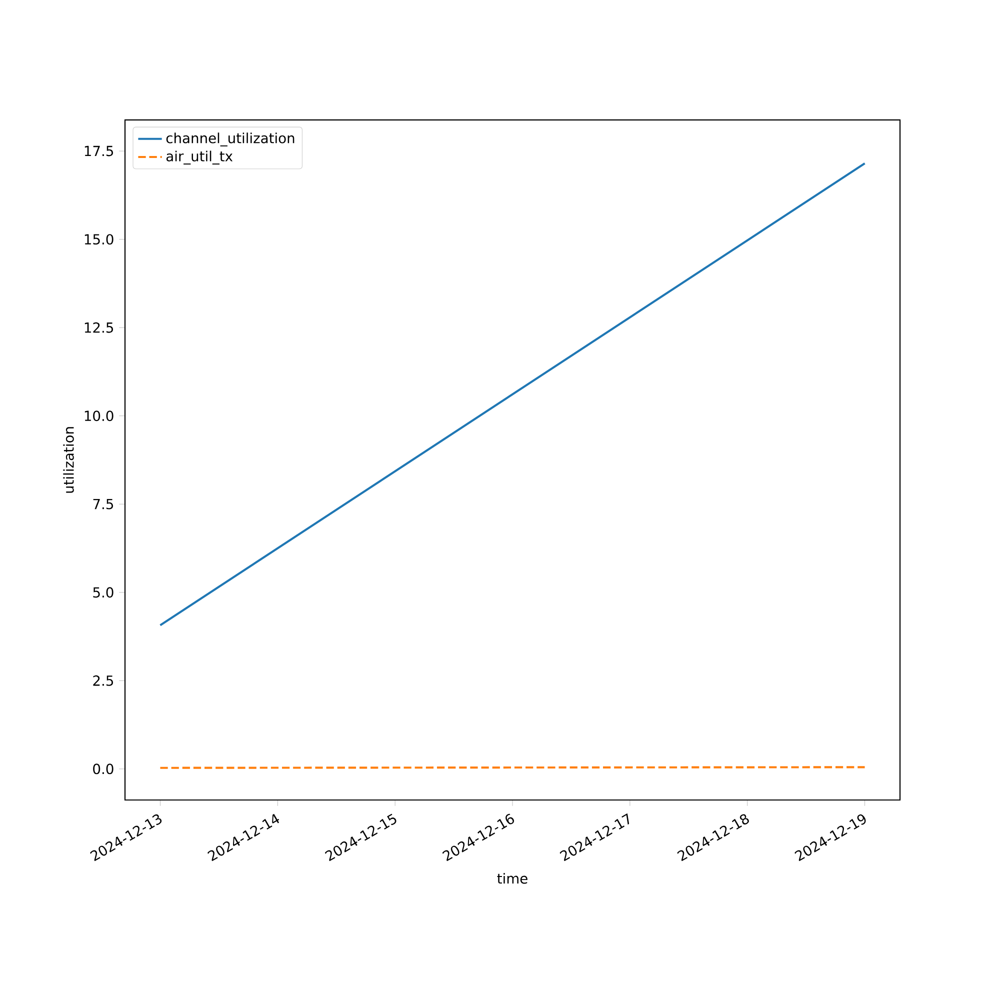  Describe the element at coordinates (103, 504) in the screenshot. I see `y-tick-label: 7.5` at that location.